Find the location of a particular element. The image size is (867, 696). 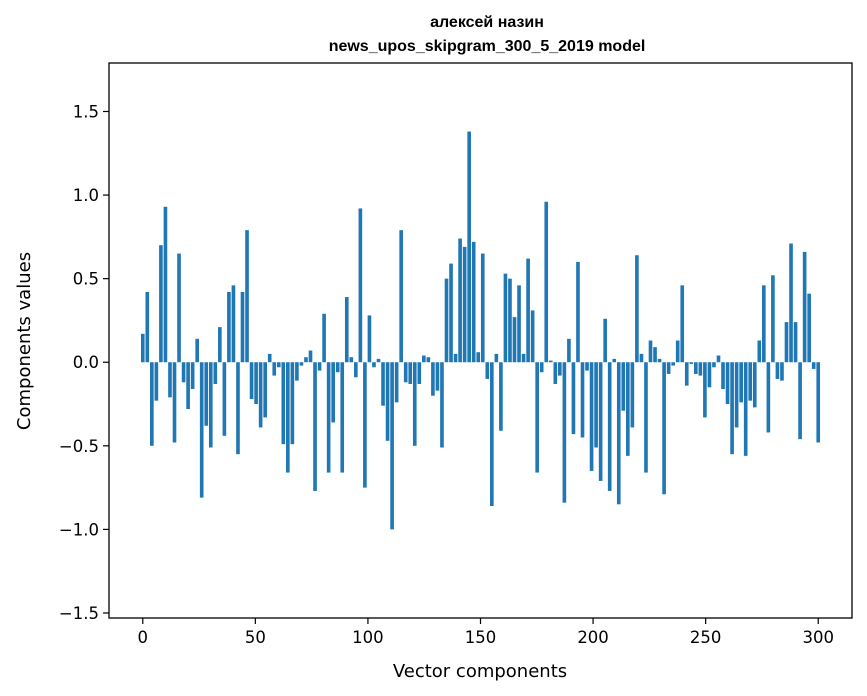

y-tick-label: 1.0 is located at coordinates (86, 195).